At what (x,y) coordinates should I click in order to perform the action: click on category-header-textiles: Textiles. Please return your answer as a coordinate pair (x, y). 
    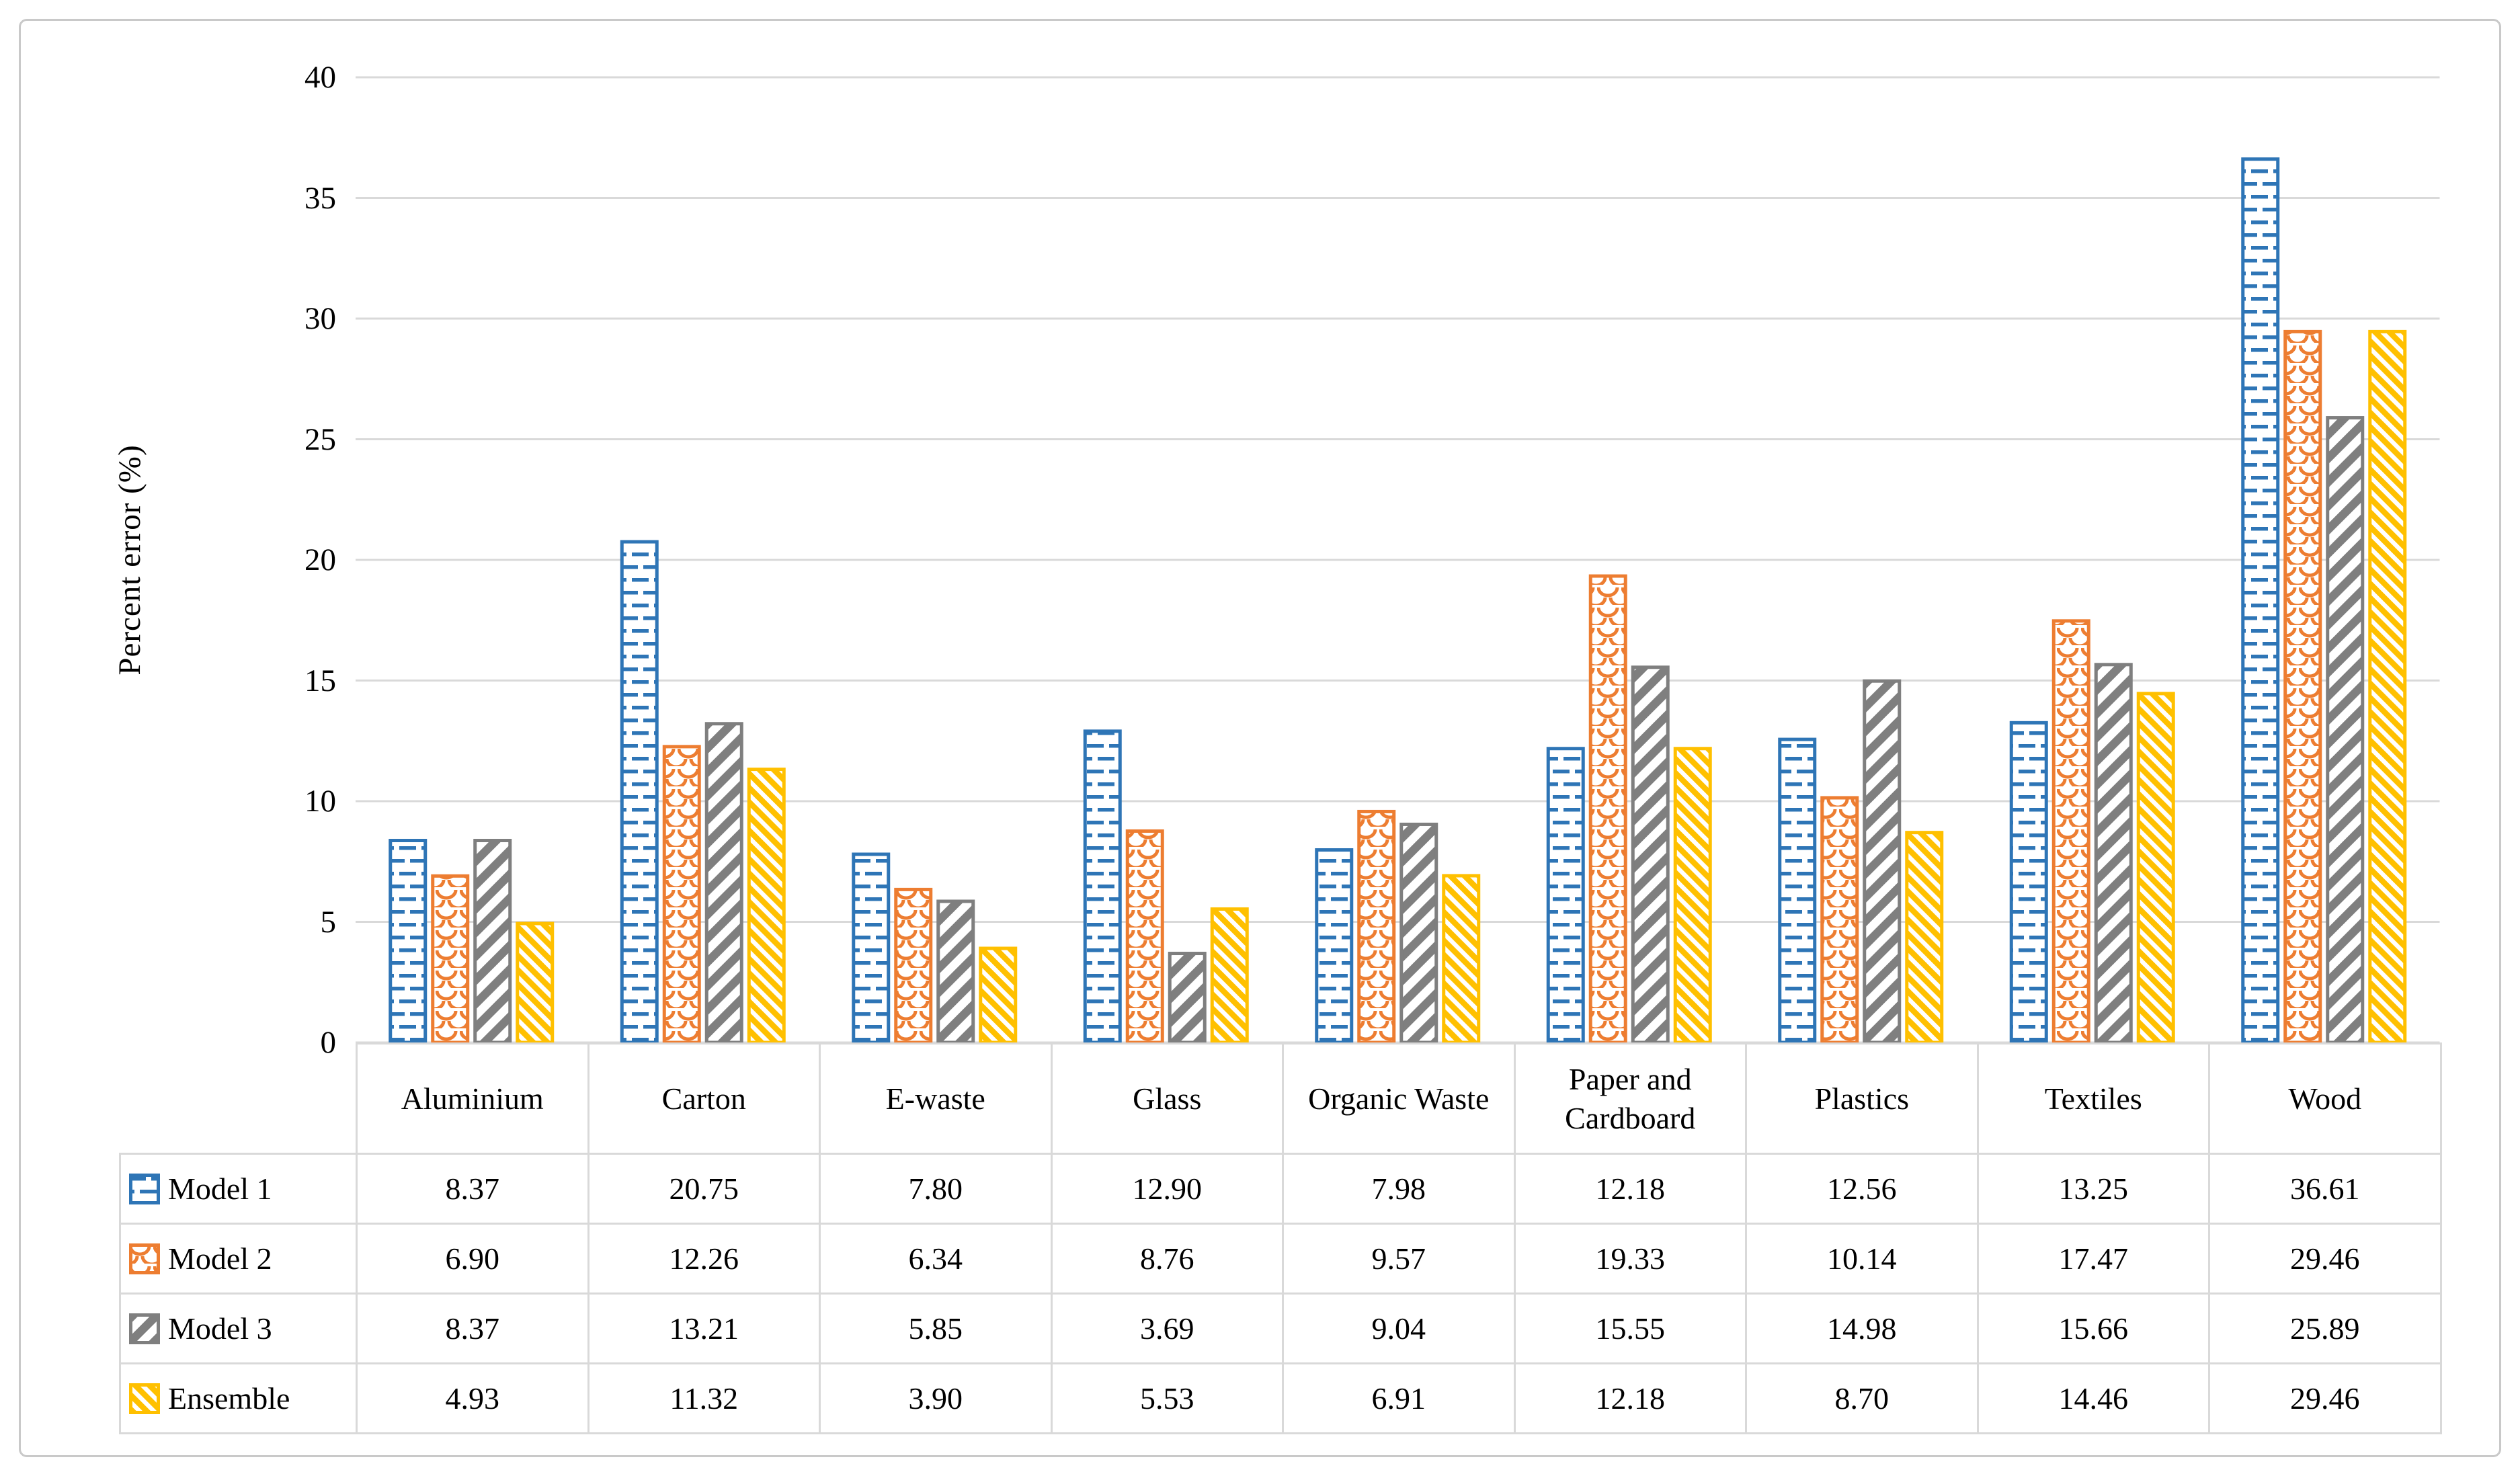
    Looking at the image, I should click on (2093, 1098).